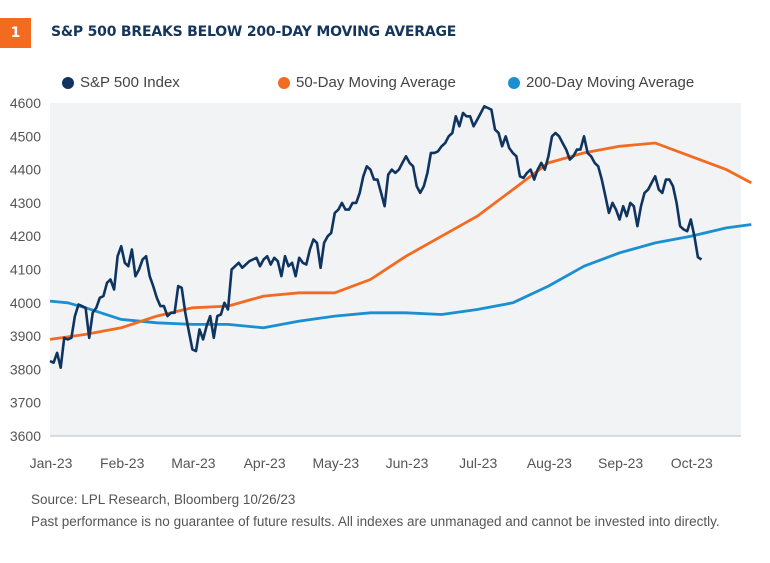 This screenshot has height=563, width=770. What do you see at coordinates (15, 33) in the screenshot?
I see `figure-number-badge: 1` at bounding box center [15, 33].